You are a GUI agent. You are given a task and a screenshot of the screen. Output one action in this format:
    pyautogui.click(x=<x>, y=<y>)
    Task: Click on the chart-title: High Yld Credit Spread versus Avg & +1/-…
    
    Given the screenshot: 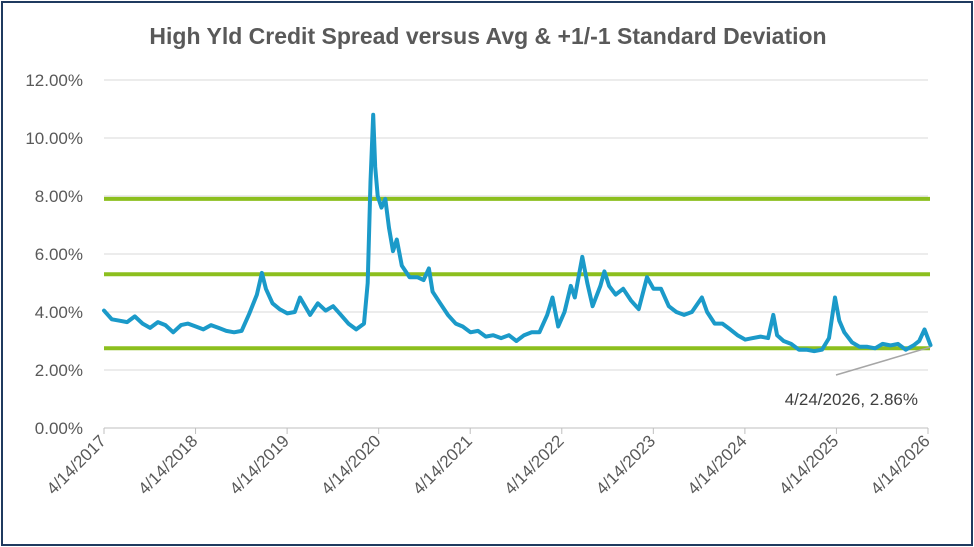 What is the action you would take?
    pyautogui.click(x=487, y=36)
    